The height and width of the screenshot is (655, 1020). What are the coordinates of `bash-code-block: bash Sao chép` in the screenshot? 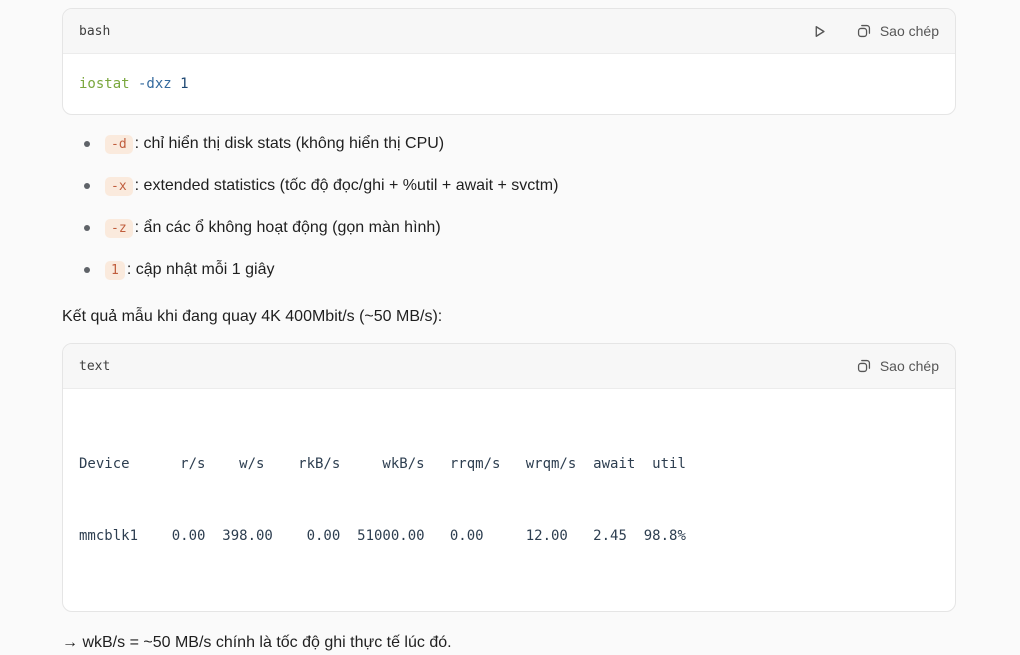 It's located at (509, 61).